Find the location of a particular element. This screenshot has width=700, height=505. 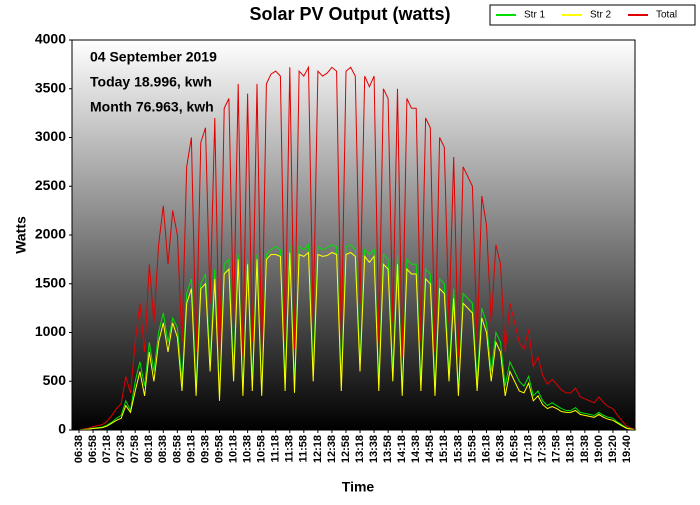

x-tick-label: 11:38 is located at coordinates (290, 449).